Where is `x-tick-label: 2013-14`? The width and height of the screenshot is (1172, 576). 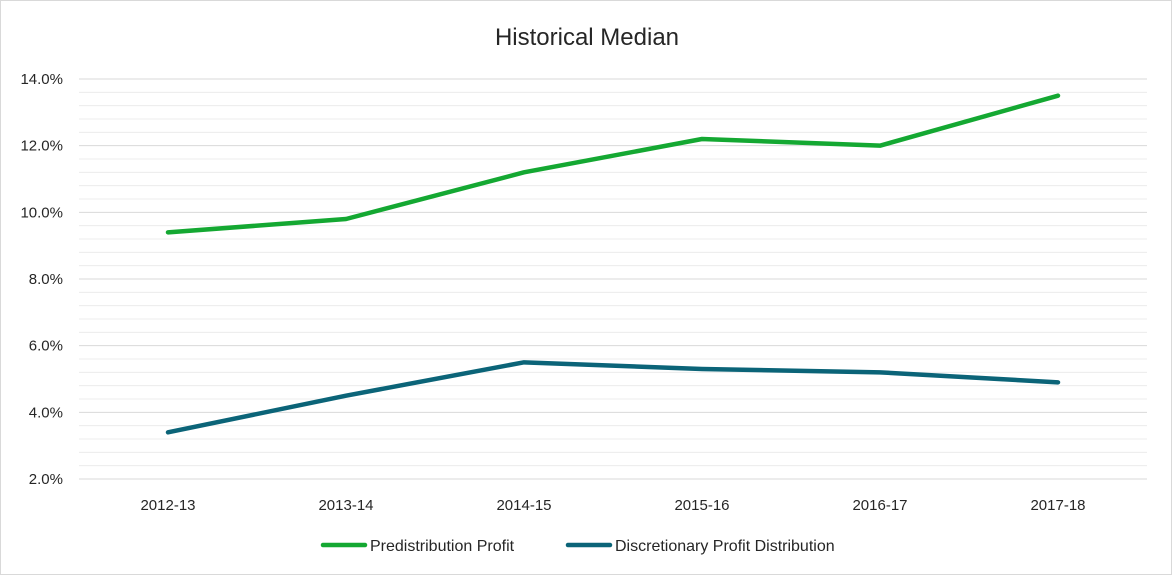
x-tick-label: 2013-14 is located at coordinates (345, 505).